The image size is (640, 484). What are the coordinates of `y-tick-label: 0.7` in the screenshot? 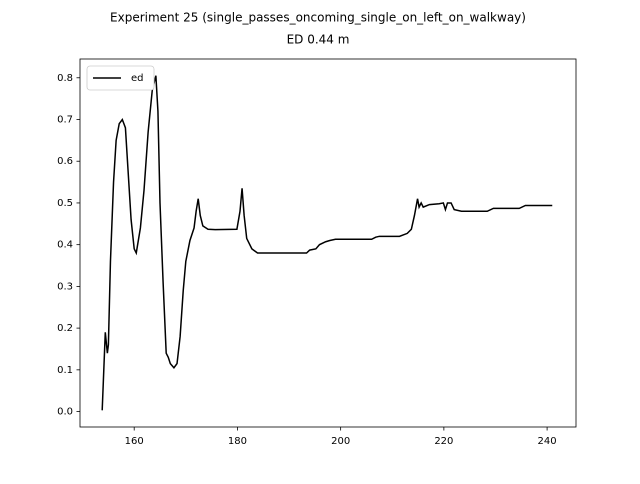 It's located at (65, 119).